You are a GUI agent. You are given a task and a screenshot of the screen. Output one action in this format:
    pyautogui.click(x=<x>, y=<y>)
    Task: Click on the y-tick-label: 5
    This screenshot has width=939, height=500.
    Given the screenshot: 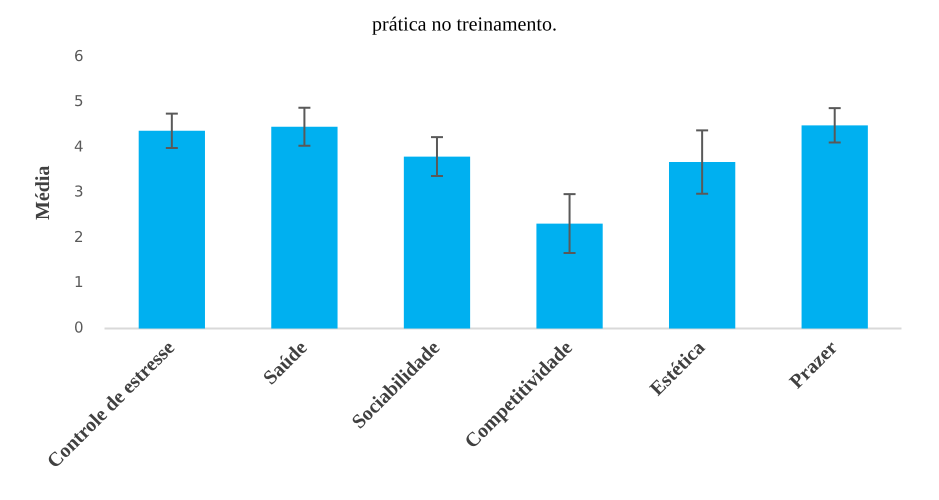 What is the action you would take?
    pyautogui.click(x=79, y=101)
    